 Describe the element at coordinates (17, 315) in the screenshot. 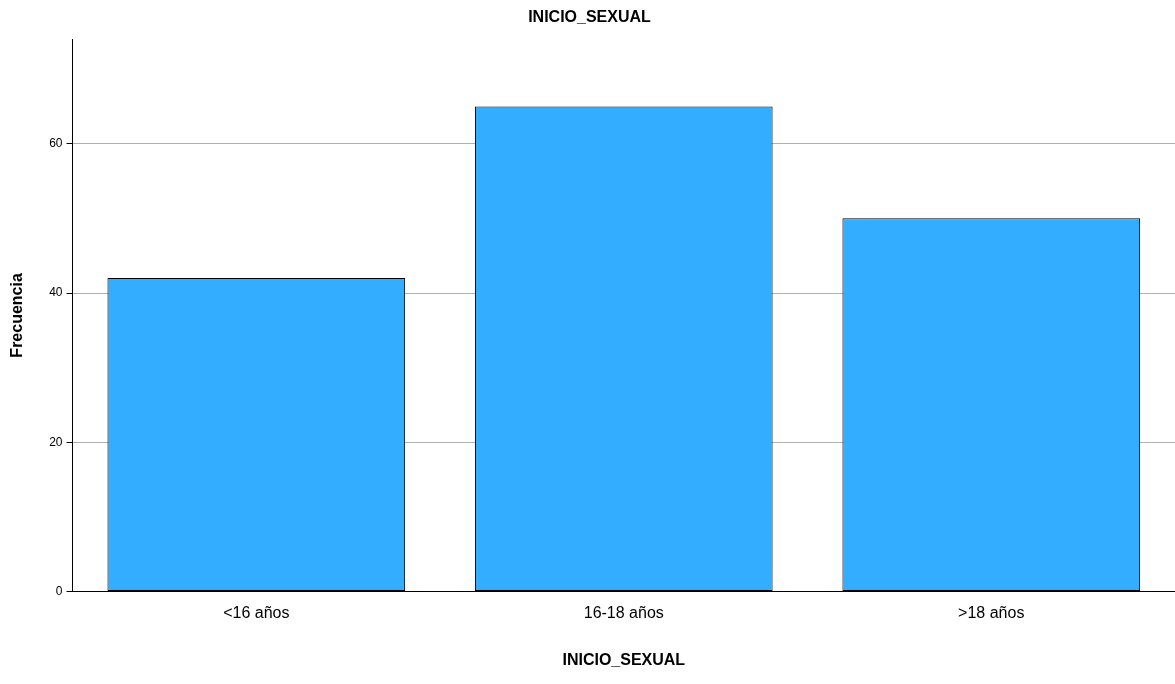

I see `y-axis-title: Frecuencia` at that location.